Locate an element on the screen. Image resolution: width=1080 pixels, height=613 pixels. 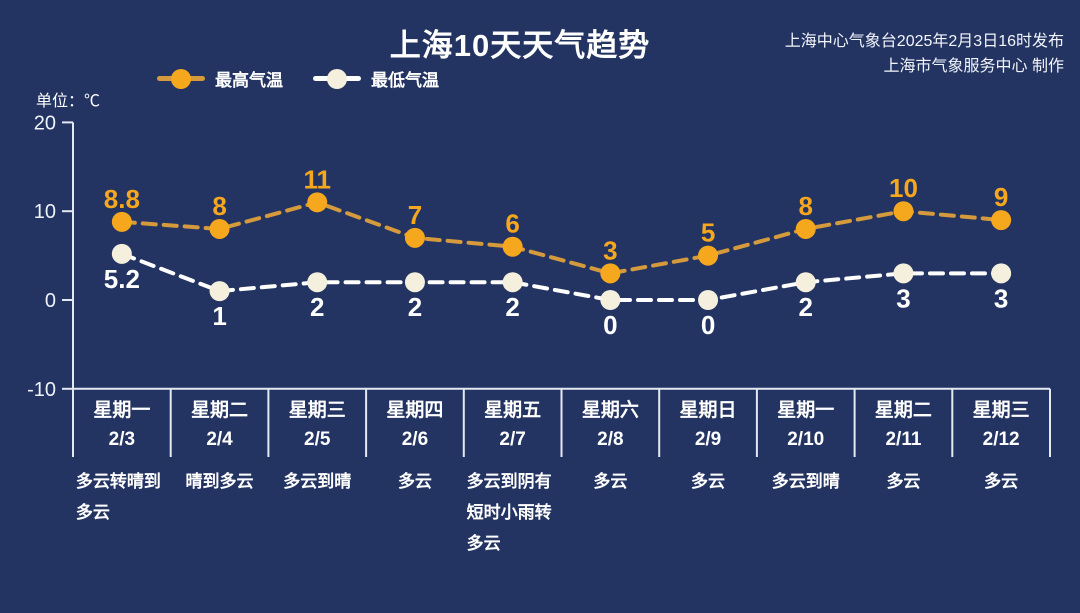
weather-description-text: 晴到多云 is located at coordinates (219, 481).